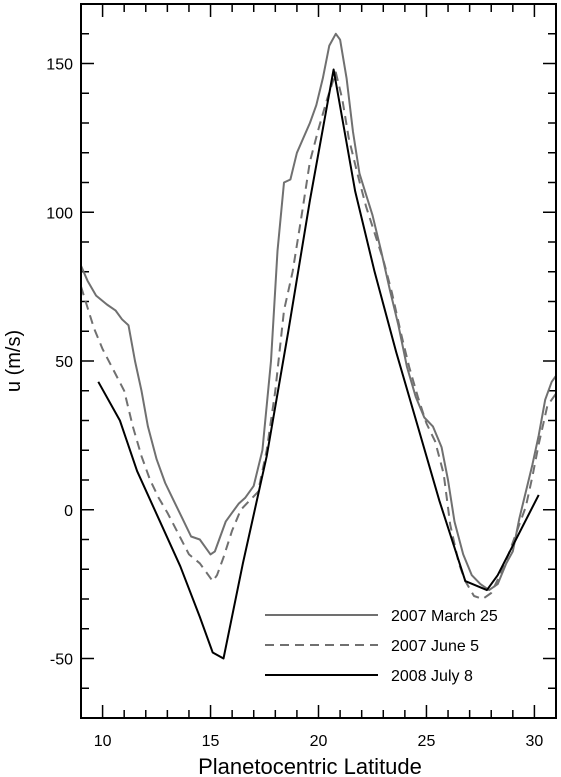  Describe the element at coordinates (61, 660) in the screenshot. I see `y-tick-label: -50` at that location.